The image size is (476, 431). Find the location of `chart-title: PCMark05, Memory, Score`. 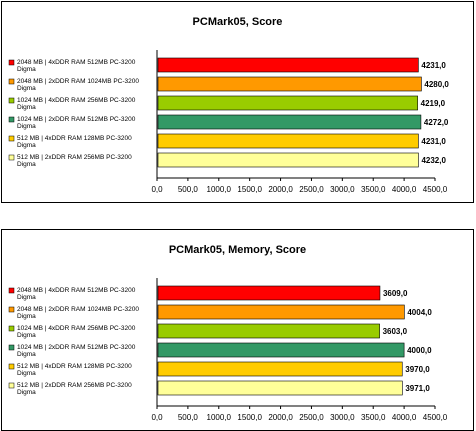

chart-title: PCMark05, Memory, Score is located at coordinates (237, 250).